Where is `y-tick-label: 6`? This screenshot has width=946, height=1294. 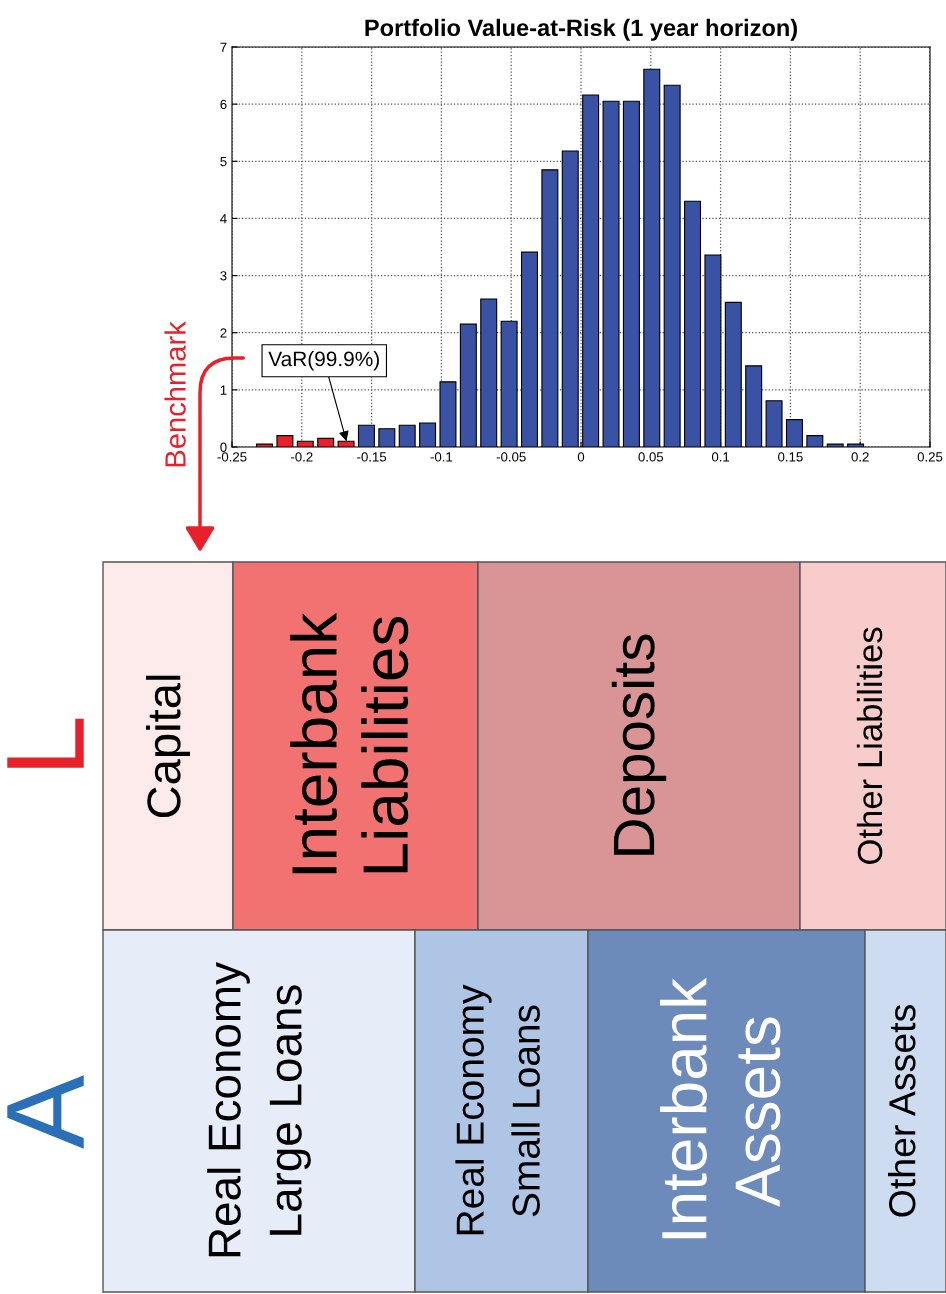 y-tick-label: 6 is located at coordinates (223, 104).